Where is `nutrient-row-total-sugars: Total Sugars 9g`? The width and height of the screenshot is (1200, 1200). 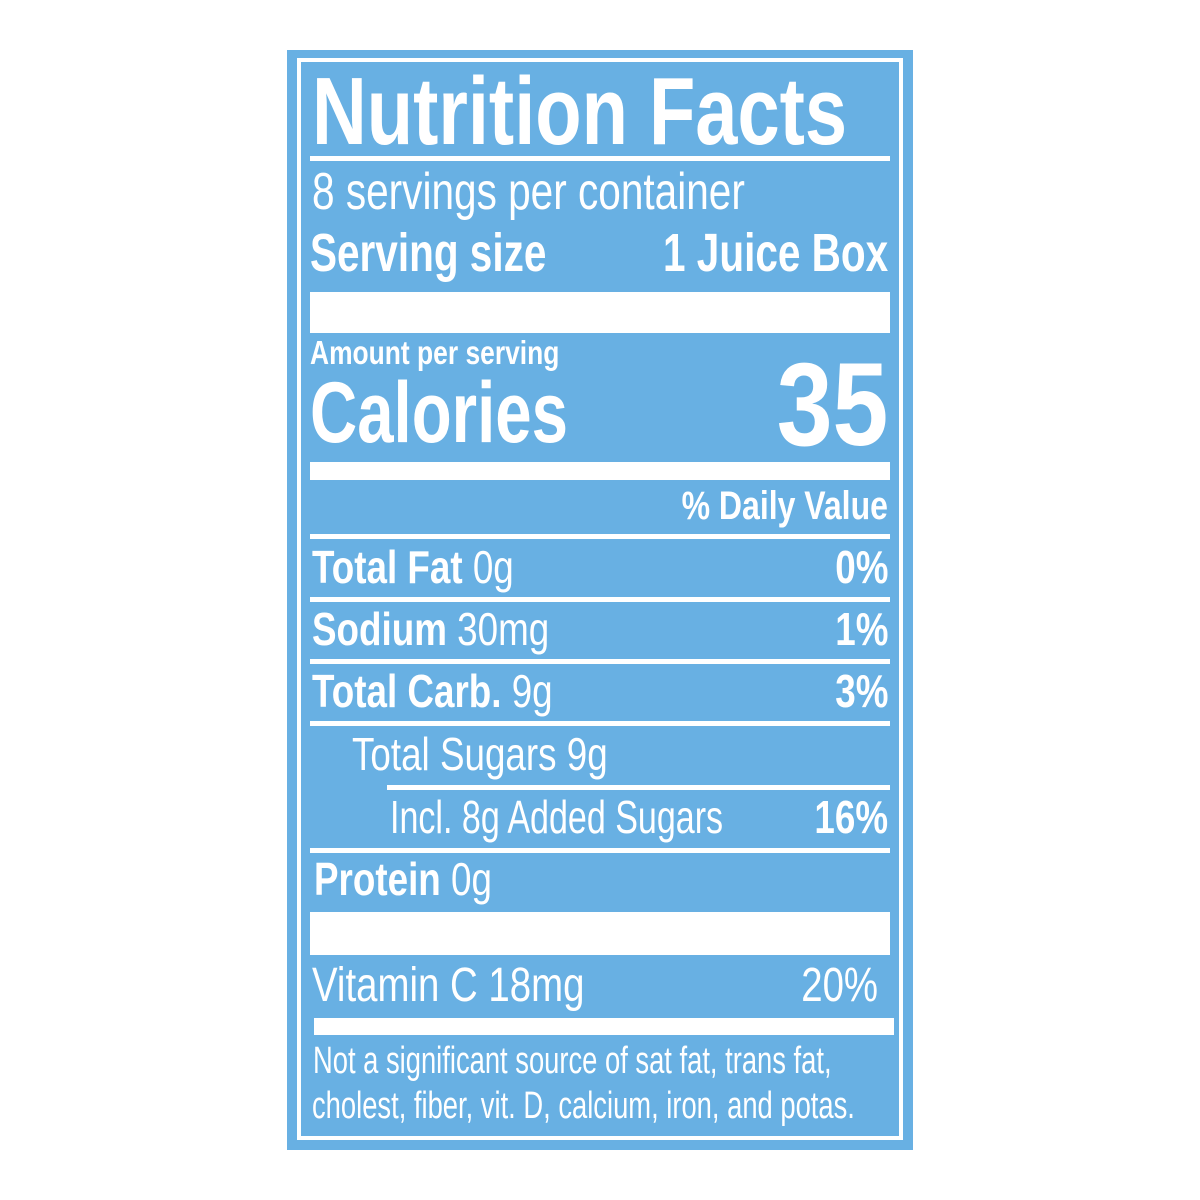 nutrient-row-total-sugars: Total Sugars 9g is located at coordinates (480, 754).